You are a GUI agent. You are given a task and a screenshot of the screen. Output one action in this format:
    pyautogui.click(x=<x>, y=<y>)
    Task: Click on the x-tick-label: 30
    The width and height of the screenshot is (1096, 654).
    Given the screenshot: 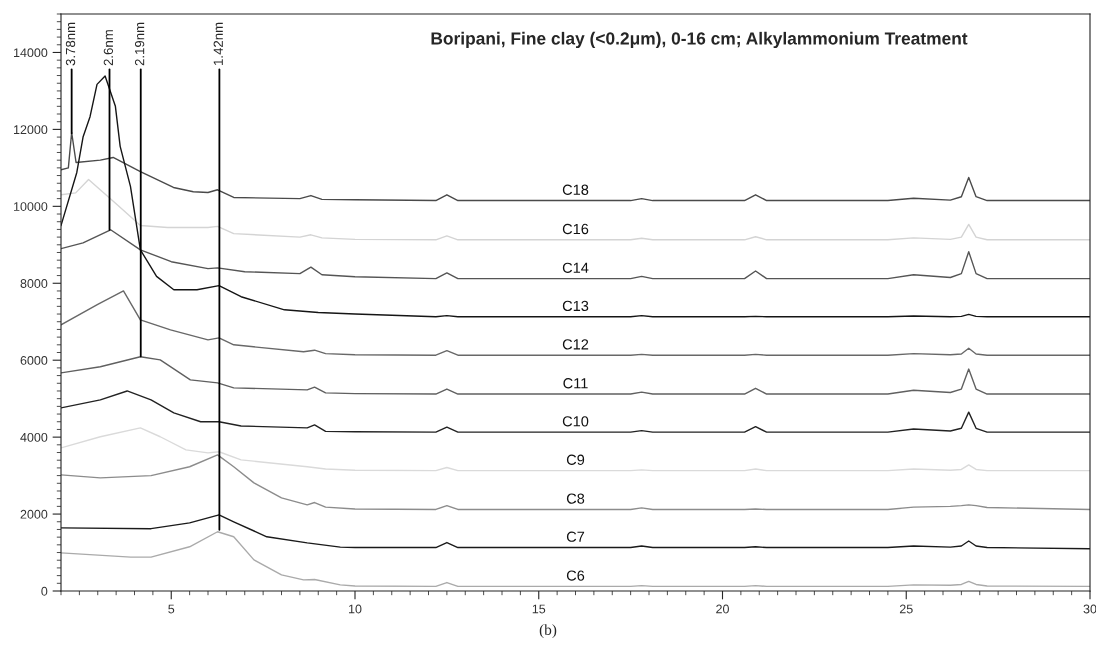 What is the action you would take?
    pyautogui.click(x=1089, y=609)
    